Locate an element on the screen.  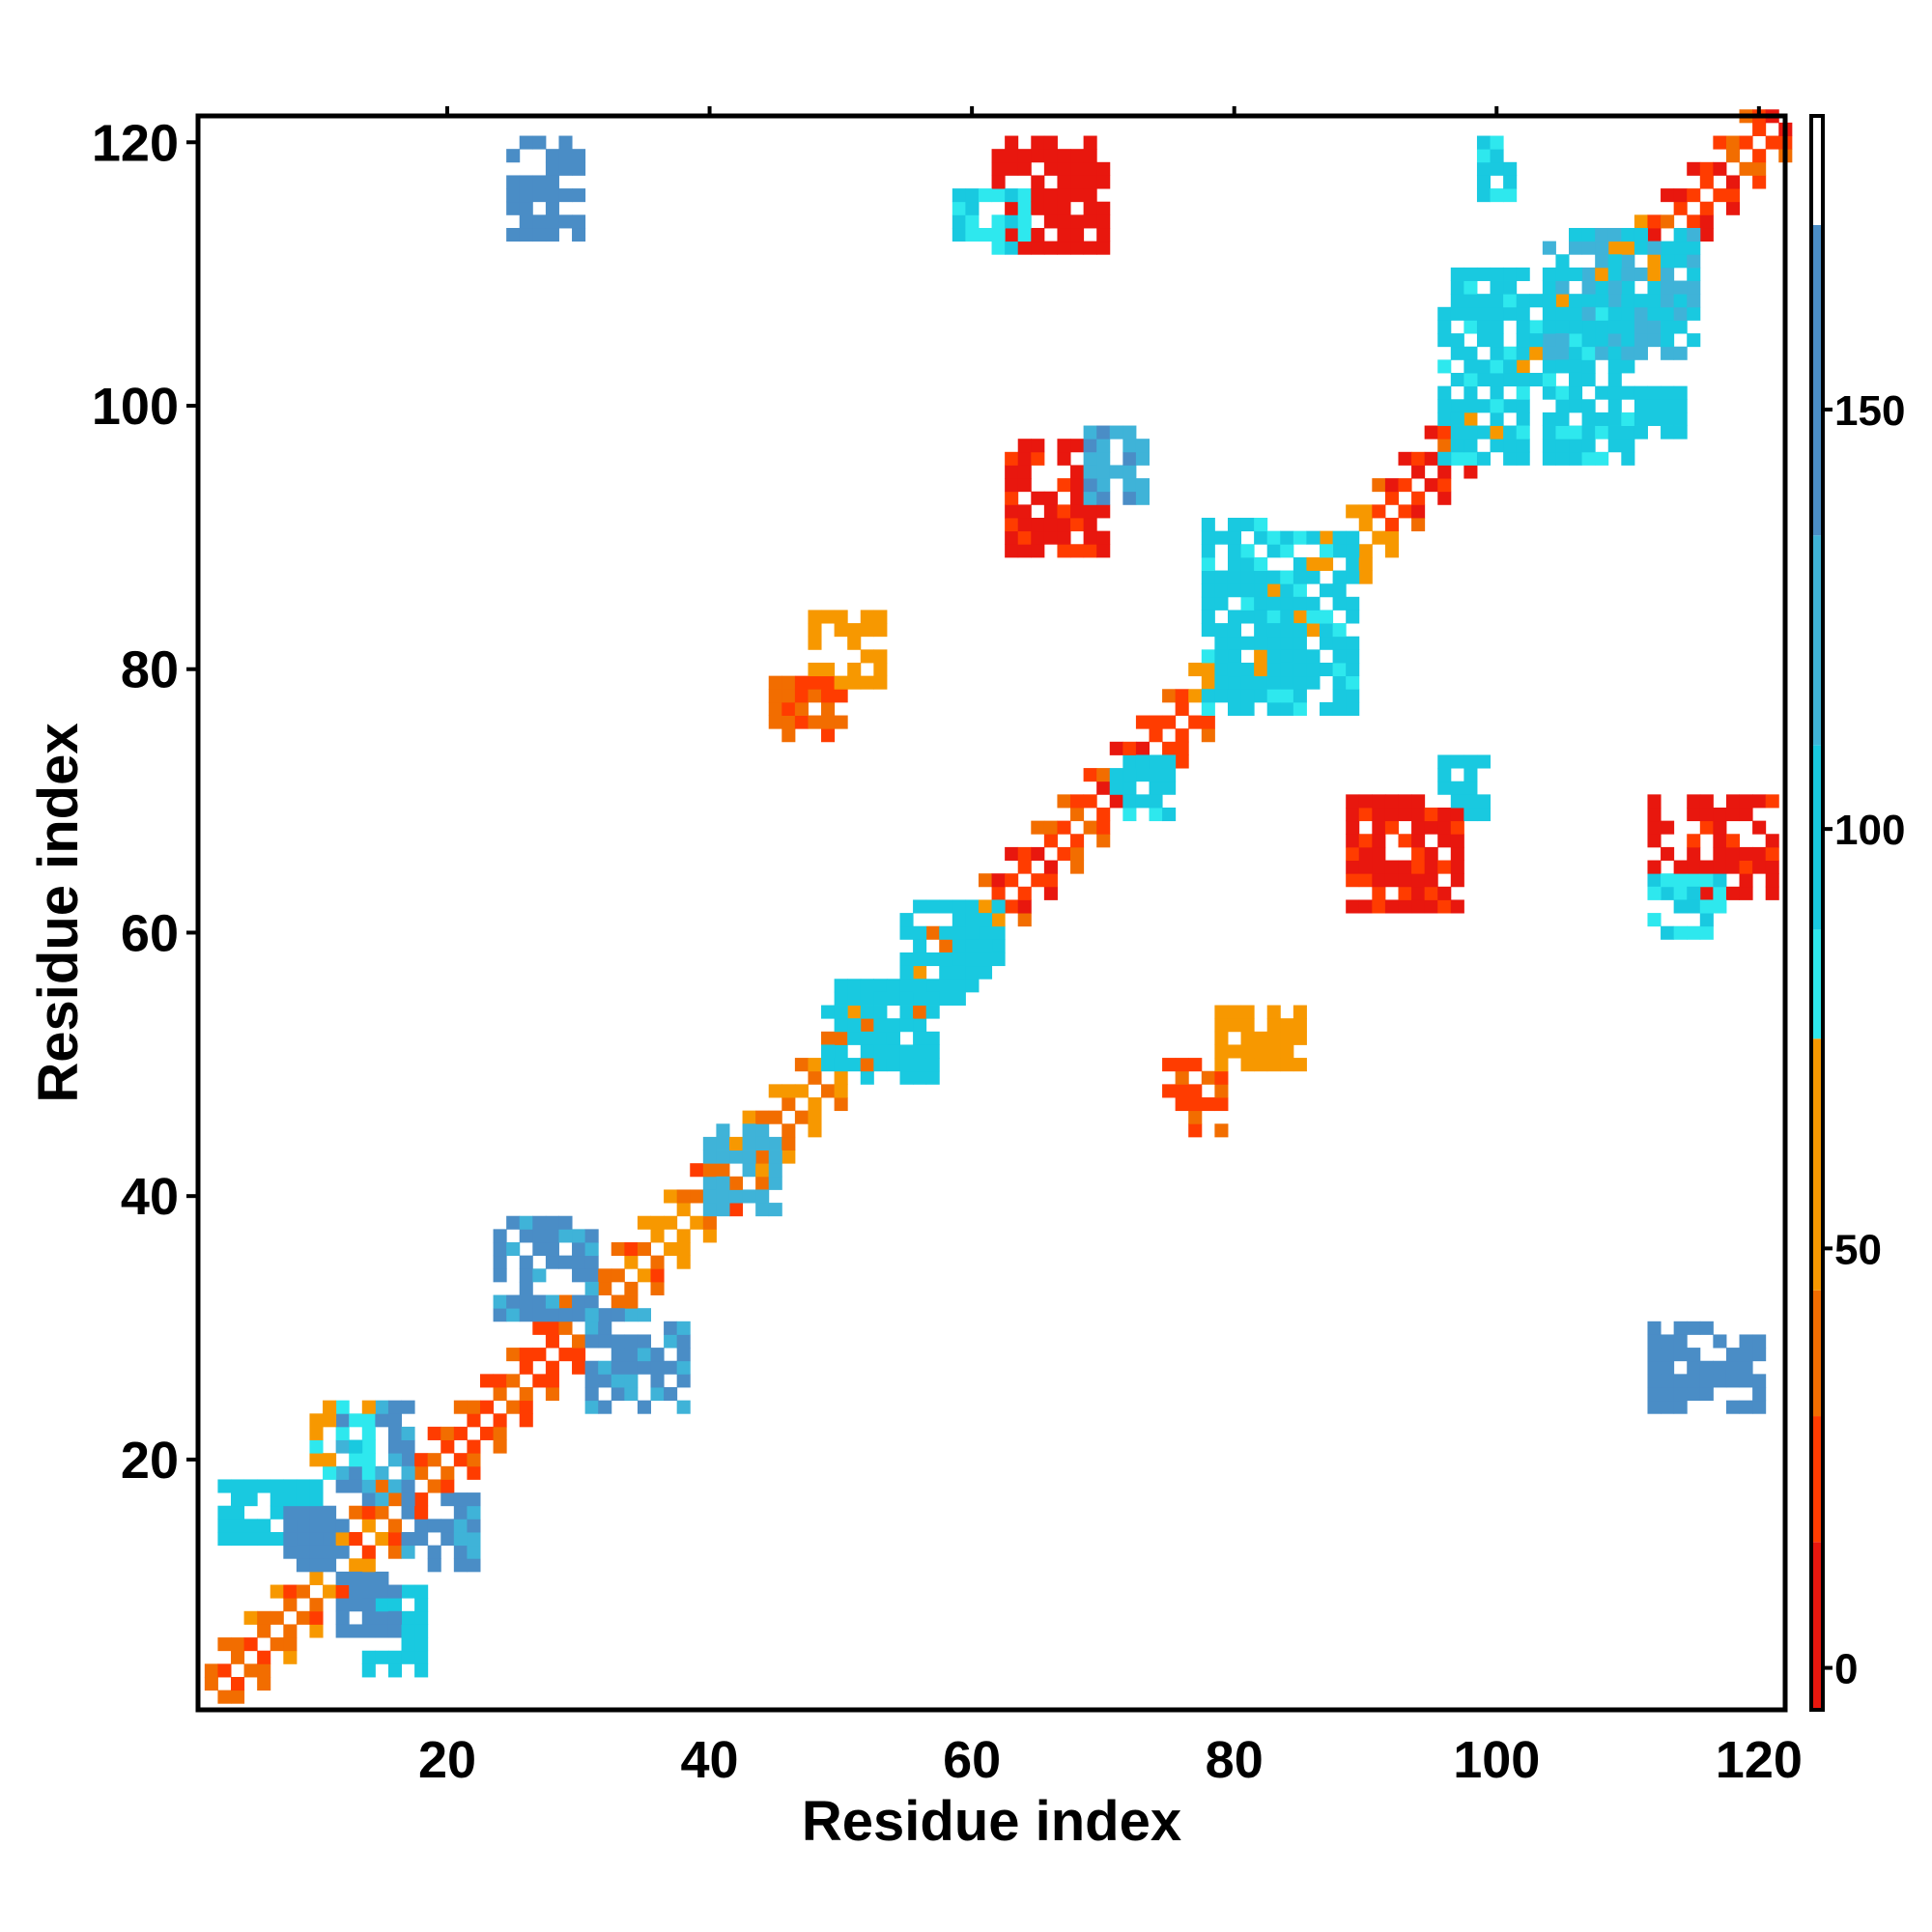
x-axis-title: Residue index is located at coordinates (992, 1821).